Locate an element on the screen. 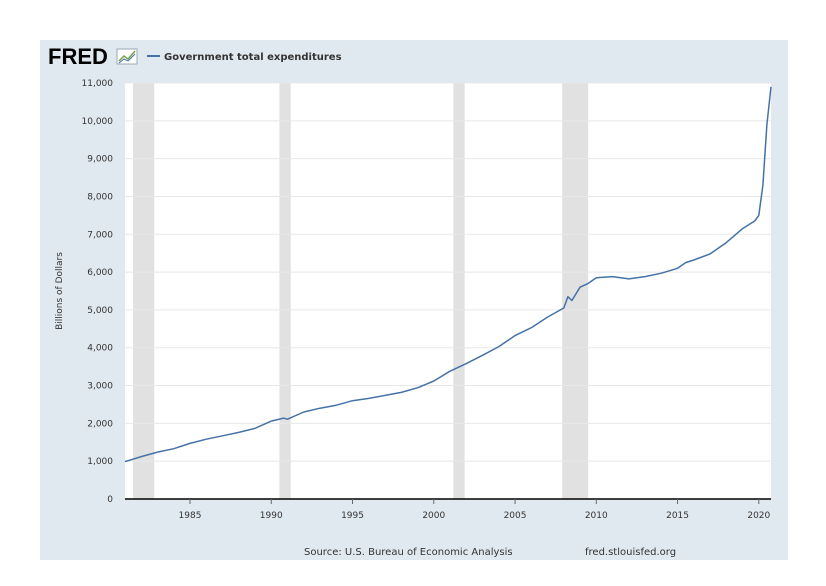 The height and width of the screenshot is (586, 826). y-tick-label-9000: 9,000 is located at coordinates (100, 160).